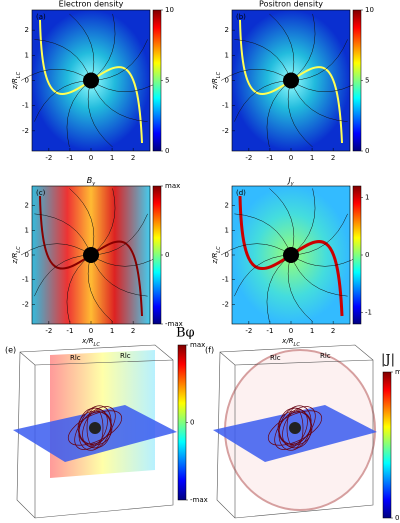 The image size is (400, 523). I want to click on label-main: x/R, so click(87, 341).